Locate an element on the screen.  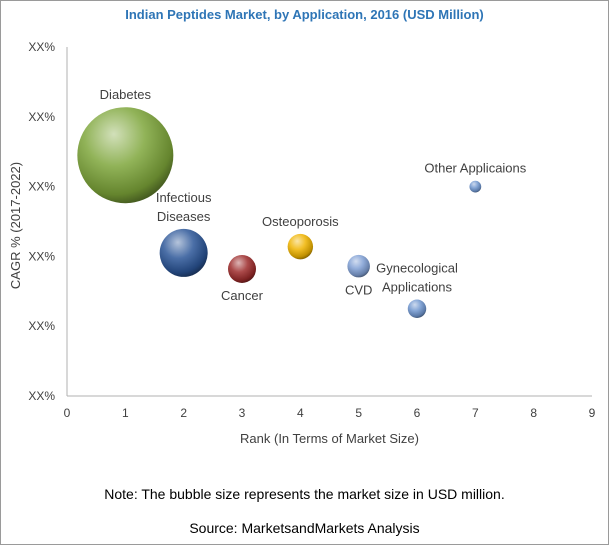
x-tick-label: 7 is located at coordinates (475, 413).